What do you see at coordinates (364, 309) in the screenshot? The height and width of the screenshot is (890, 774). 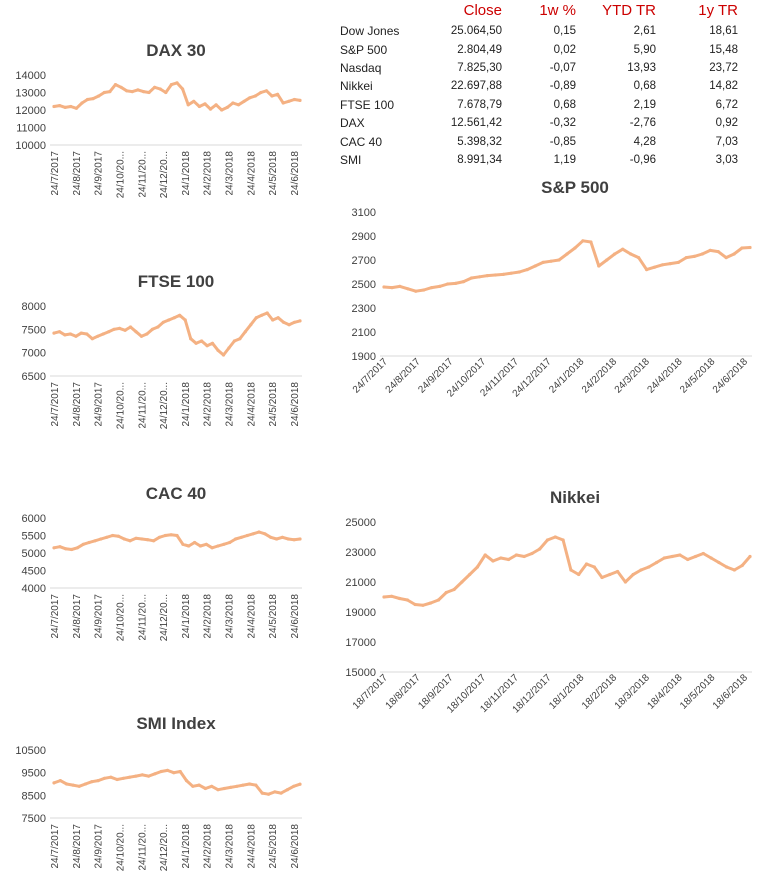 I see `y-tick-label: 2300` at bounding box center [364, 309].